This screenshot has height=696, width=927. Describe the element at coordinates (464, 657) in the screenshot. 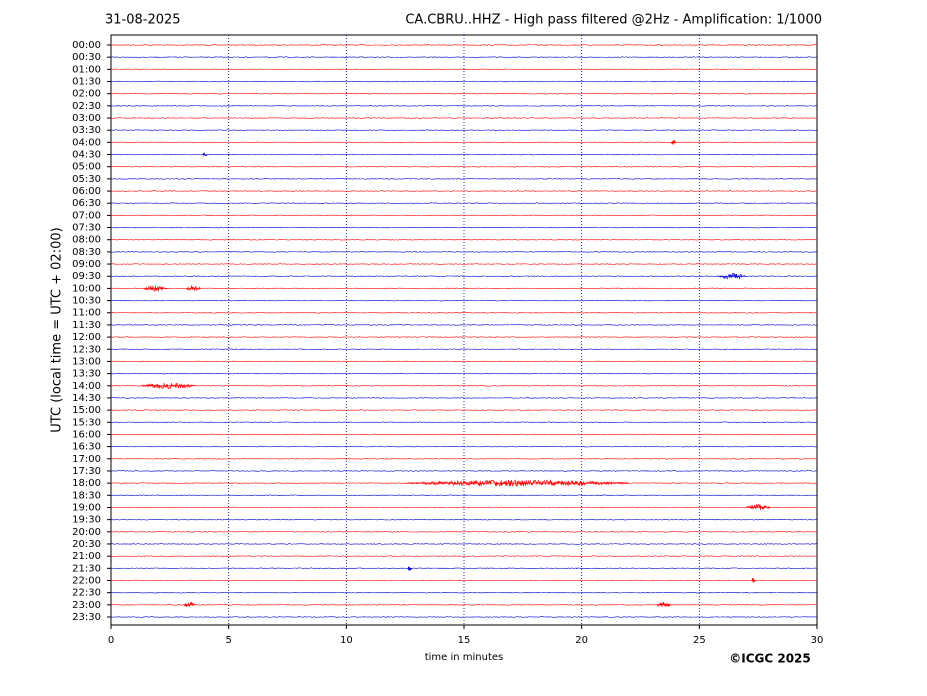

I see `x-axis-label: time in minutes` at that location.